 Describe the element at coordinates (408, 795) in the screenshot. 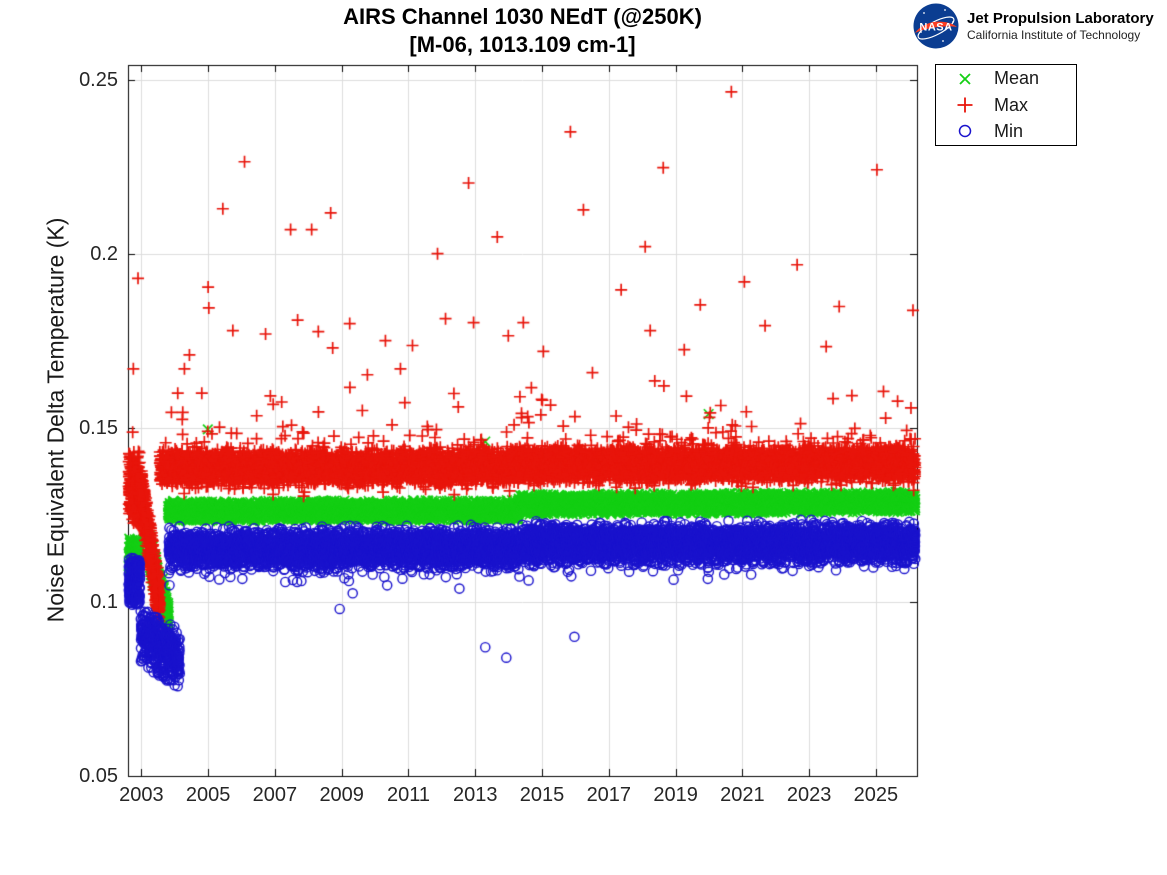

I see `x-tick-label: 2011` at that location.